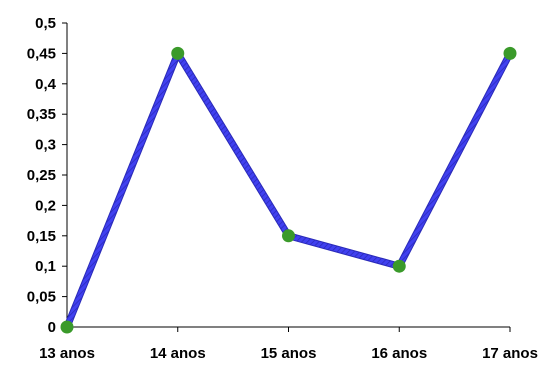 The height and width of the screenshot is (372, 550). I want to click on x-tick-label: 15 anos, so click(289, 353).